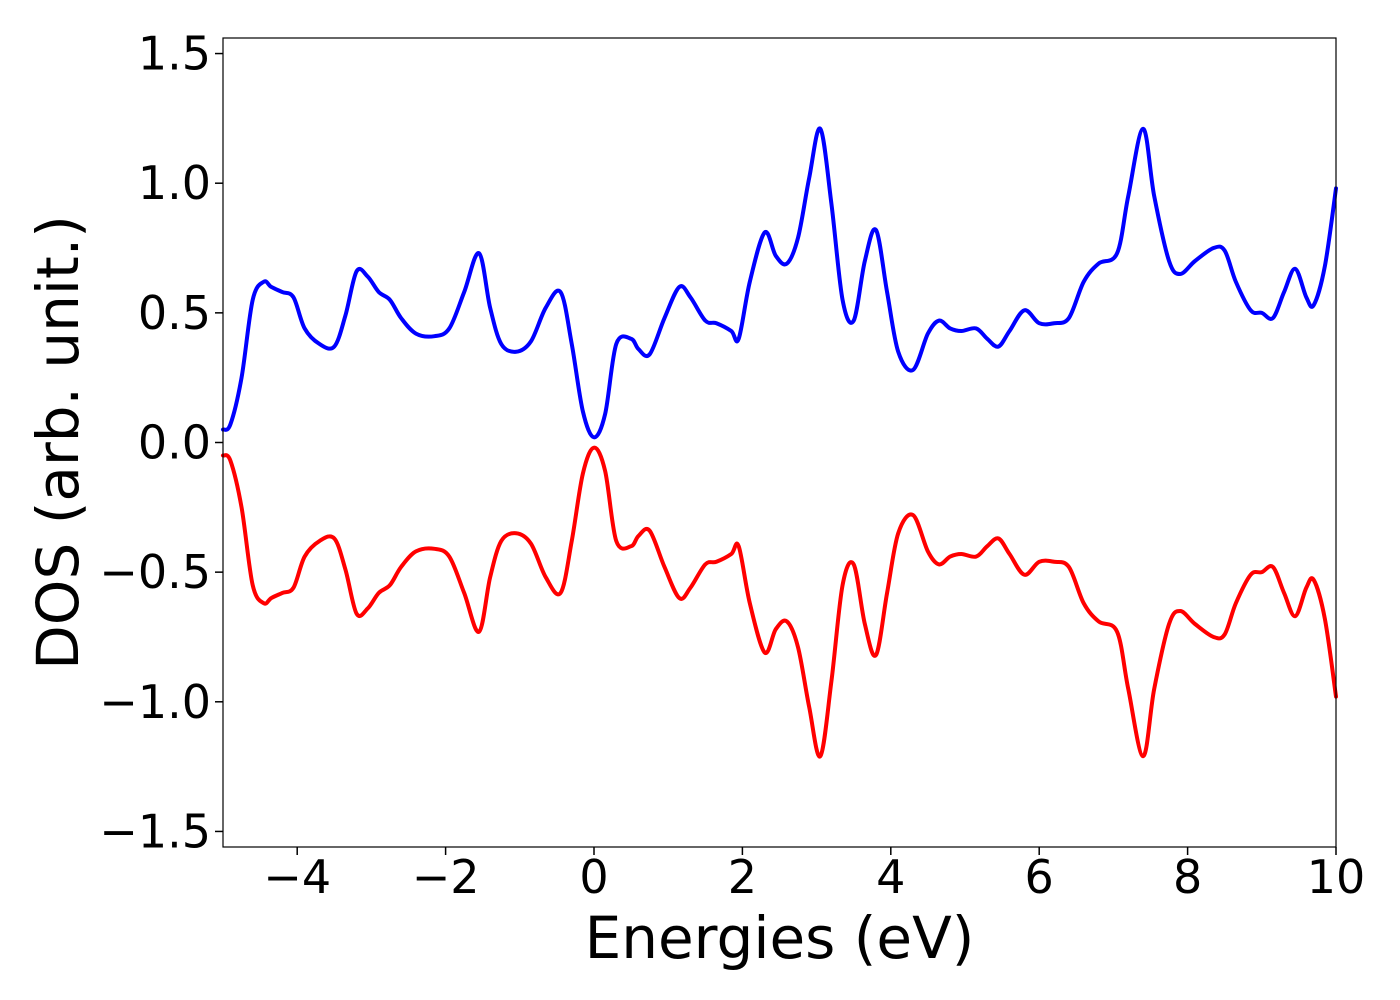  Describe the element at coordinates (742, 877) in the screenshot. I see `x-tick-label: 2` at that location.